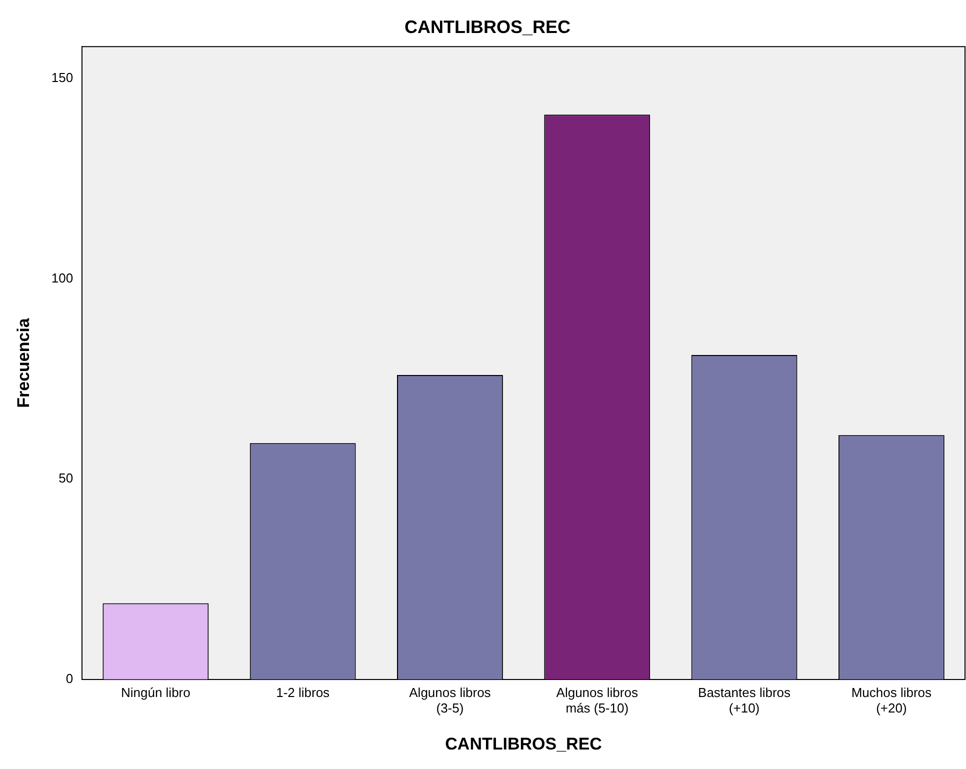  Describe the element at coordinates (70, 678) in the screenshot. I see `y-tick-label: 0` at that location.